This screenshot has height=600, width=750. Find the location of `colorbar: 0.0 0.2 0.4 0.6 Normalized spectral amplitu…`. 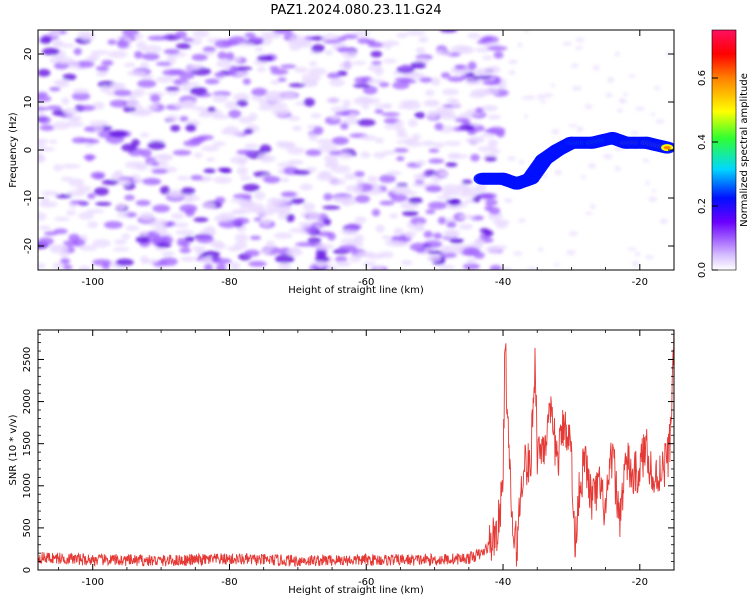

colorbar: 0.0 0.2 0.4 0.6 Normalized spectral amplitu… is located at coordinates (723, 153).